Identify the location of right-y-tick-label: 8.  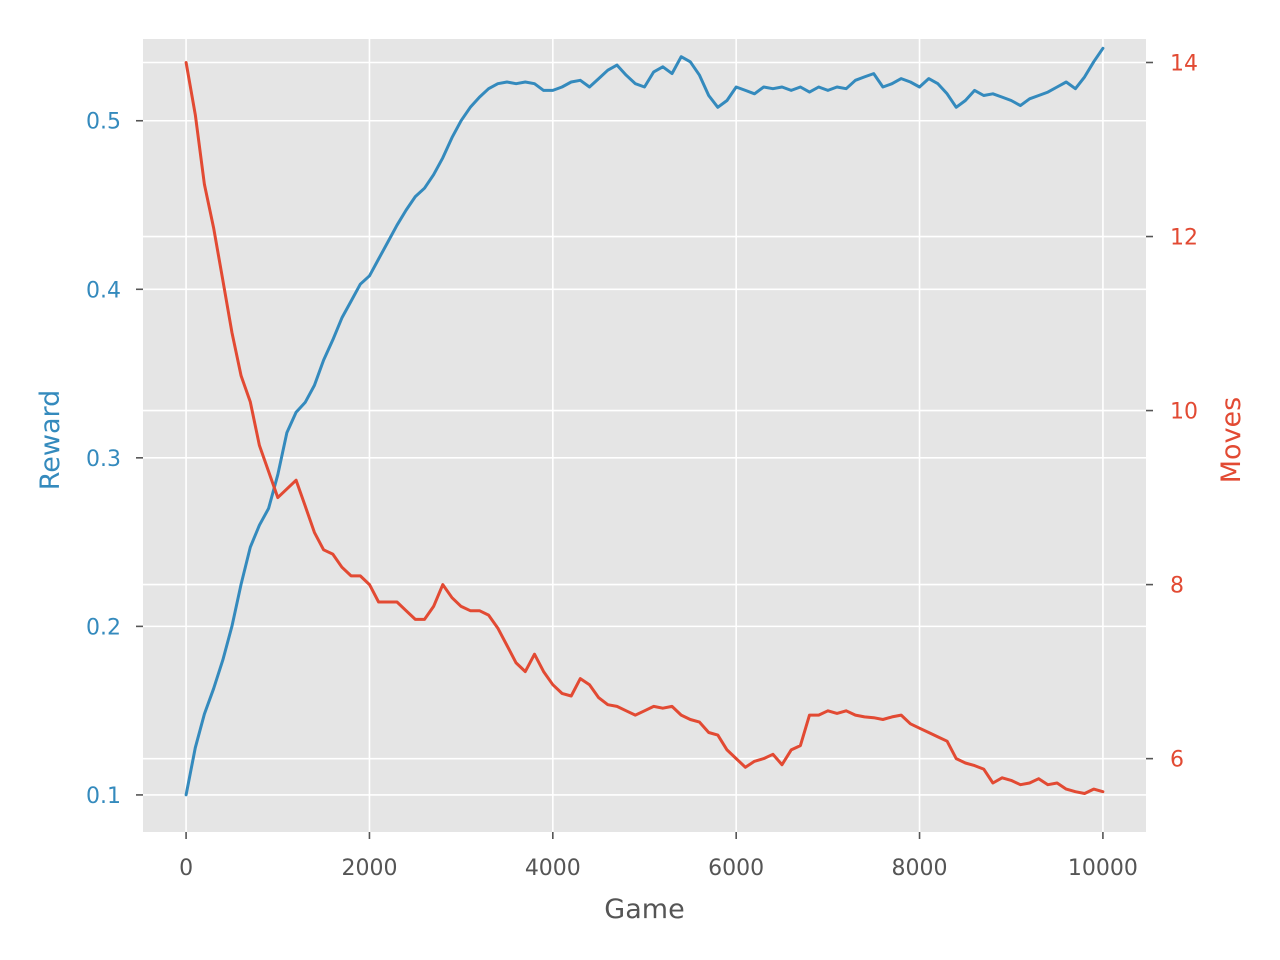
(1177, 586).